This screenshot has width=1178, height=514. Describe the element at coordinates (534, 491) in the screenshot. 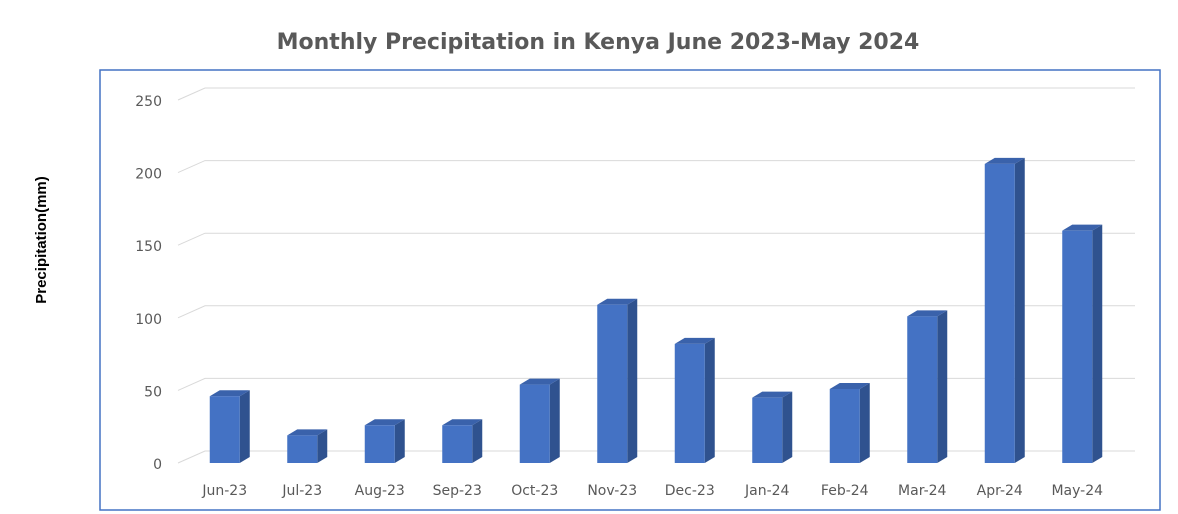

I see `x-tick-label: Oct-23` at that location.